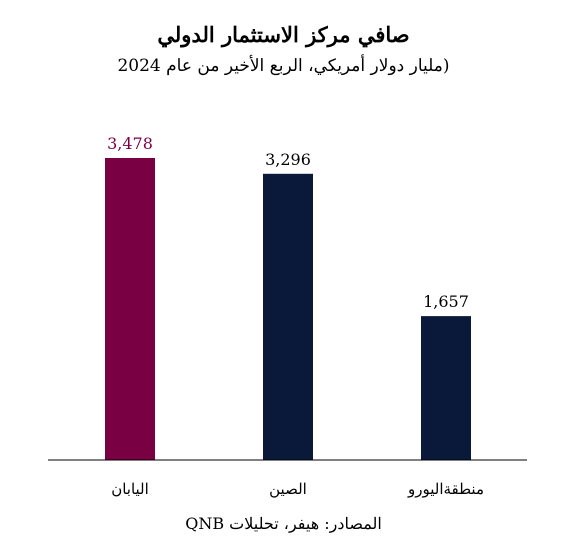 The width and height of the screenshot is (567, 559). I want to click on category-label-3: منطقةاليورو, so click(445, 489).